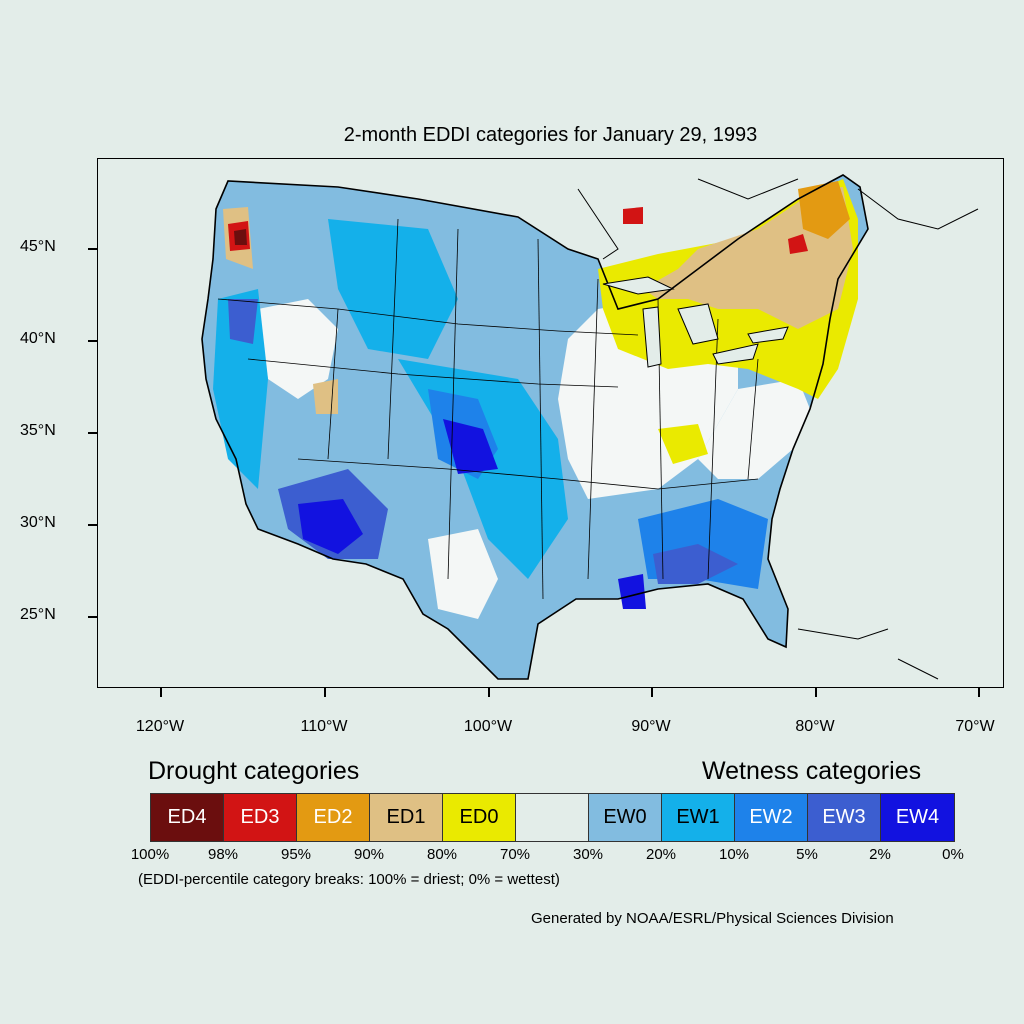 Image resolution: width=1024 pixels, height=1024 pixels. I want to click on percentile-break-label: 100%, so click(150, 854).